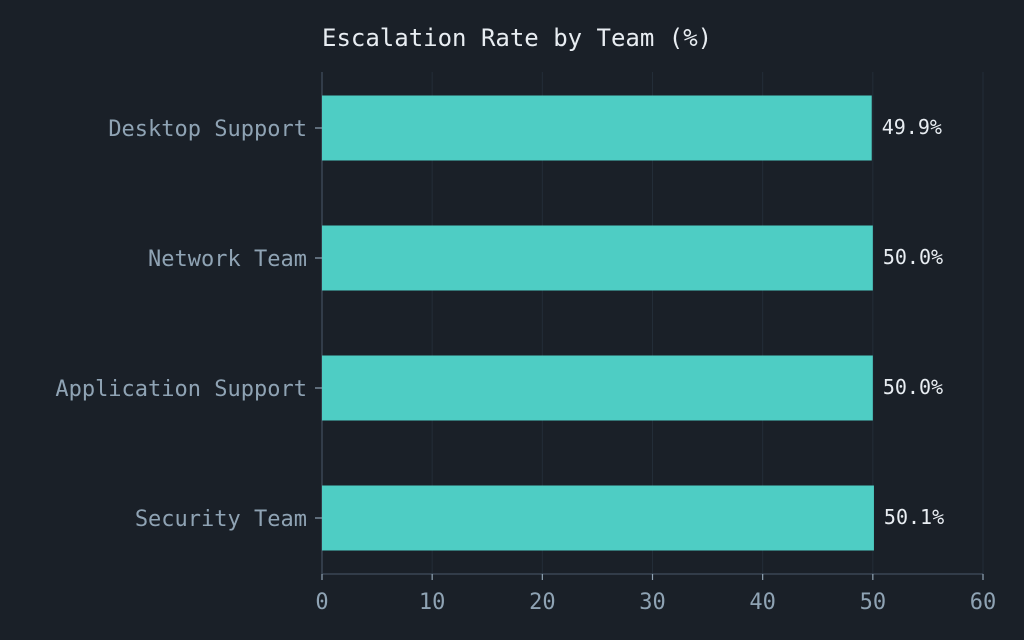  I want to click on value-label: 49.9%, so click(912, 127).